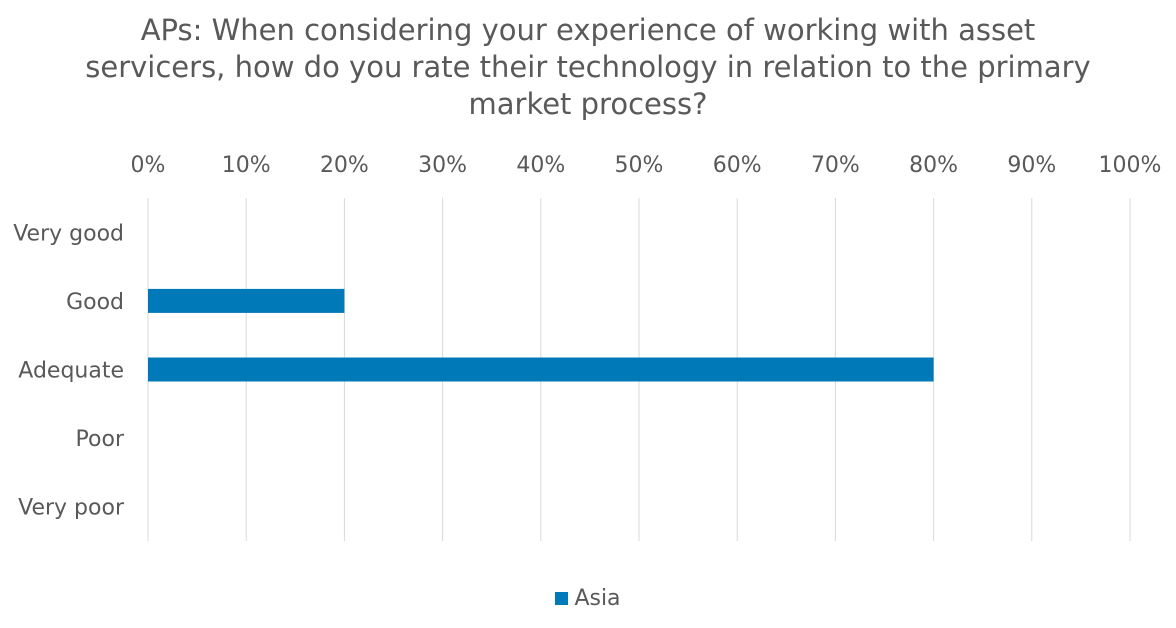  I want to click on category-label-adequate: Adequate, so click(71, 371).